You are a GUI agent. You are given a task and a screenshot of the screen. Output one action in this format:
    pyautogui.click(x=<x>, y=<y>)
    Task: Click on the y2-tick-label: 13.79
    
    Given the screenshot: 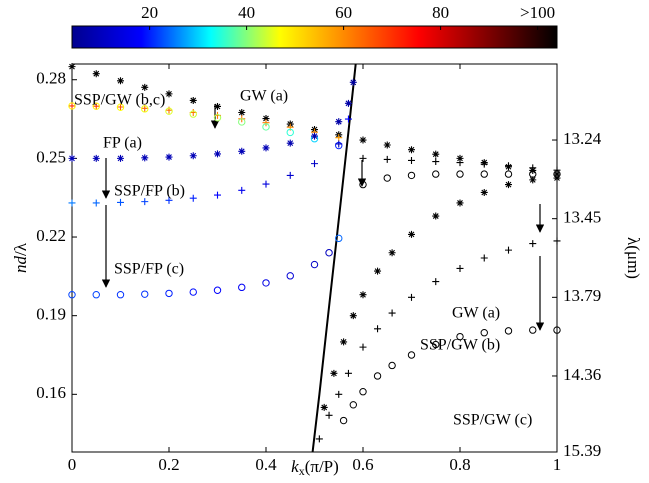 What is the action you would take?
    pyautogui.click(x=582, y=295)
    